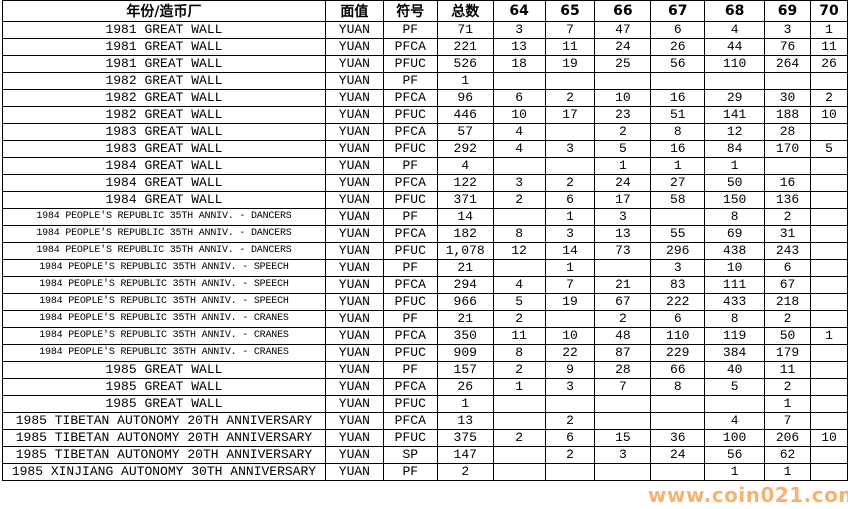 This screenshot has height=509, width=848. I want to click on cell-y68: 69, so click(735, 234).